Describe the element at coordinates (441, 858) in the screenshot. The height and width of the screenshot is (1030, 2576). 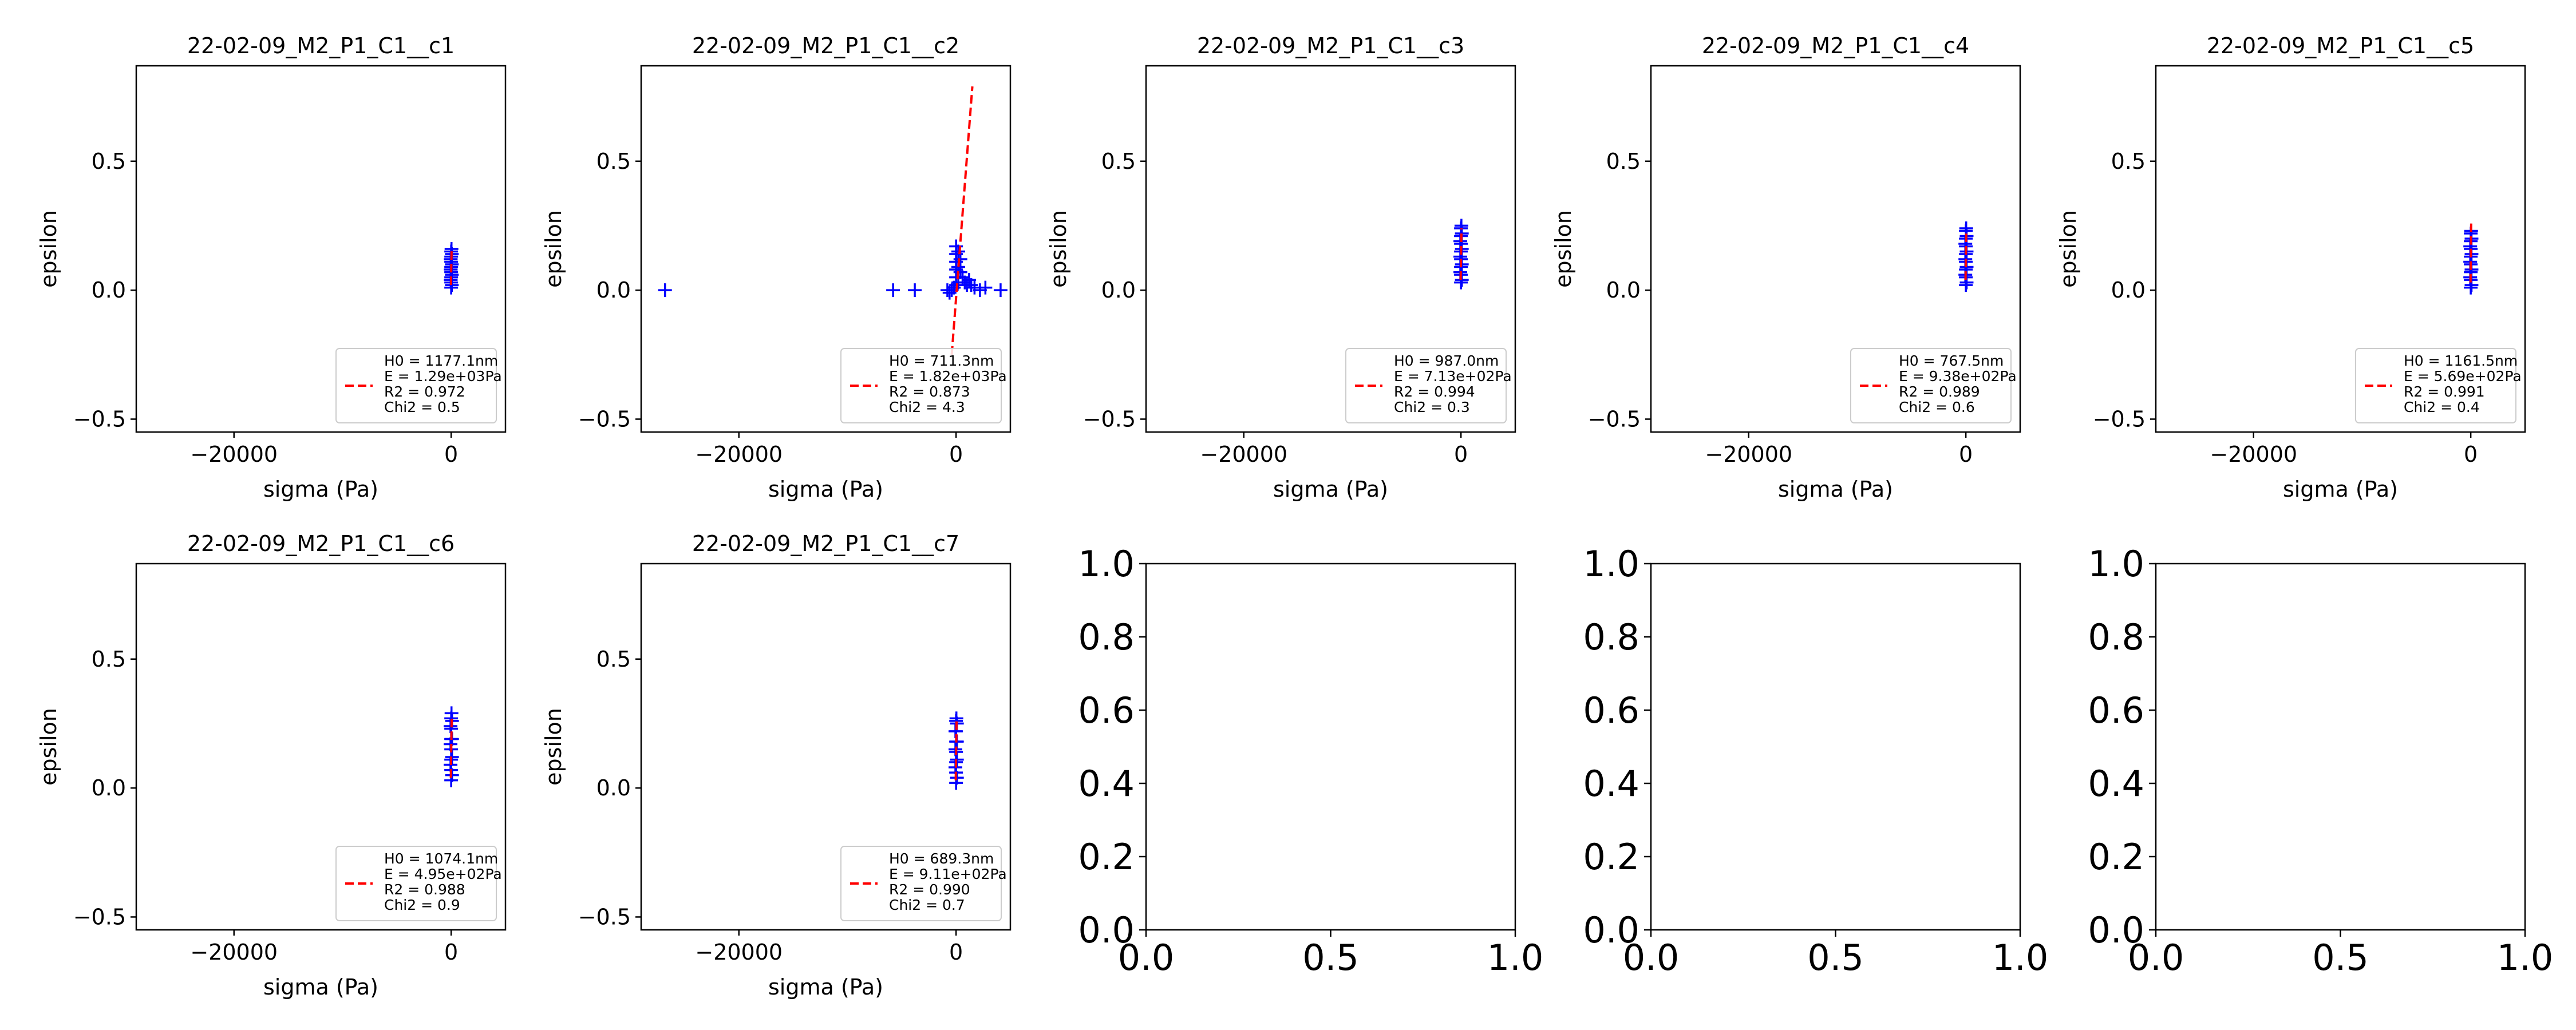
I see `legend-text: H0 = 1074.1nm` at that location.